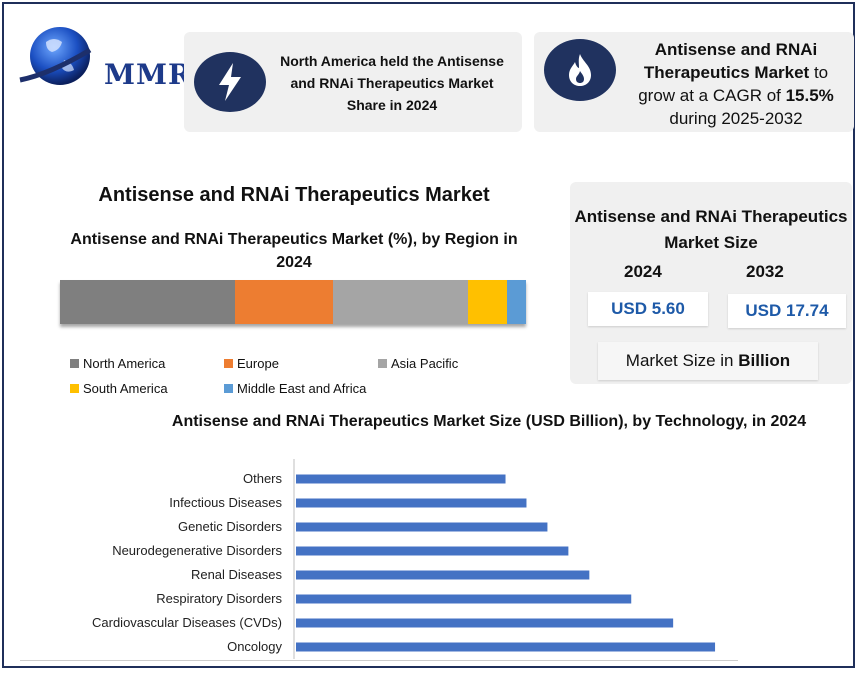  Describe the element at coordinates (230, 526) in the screenshot. I see `category-label: Genetic Disorders` at that location.